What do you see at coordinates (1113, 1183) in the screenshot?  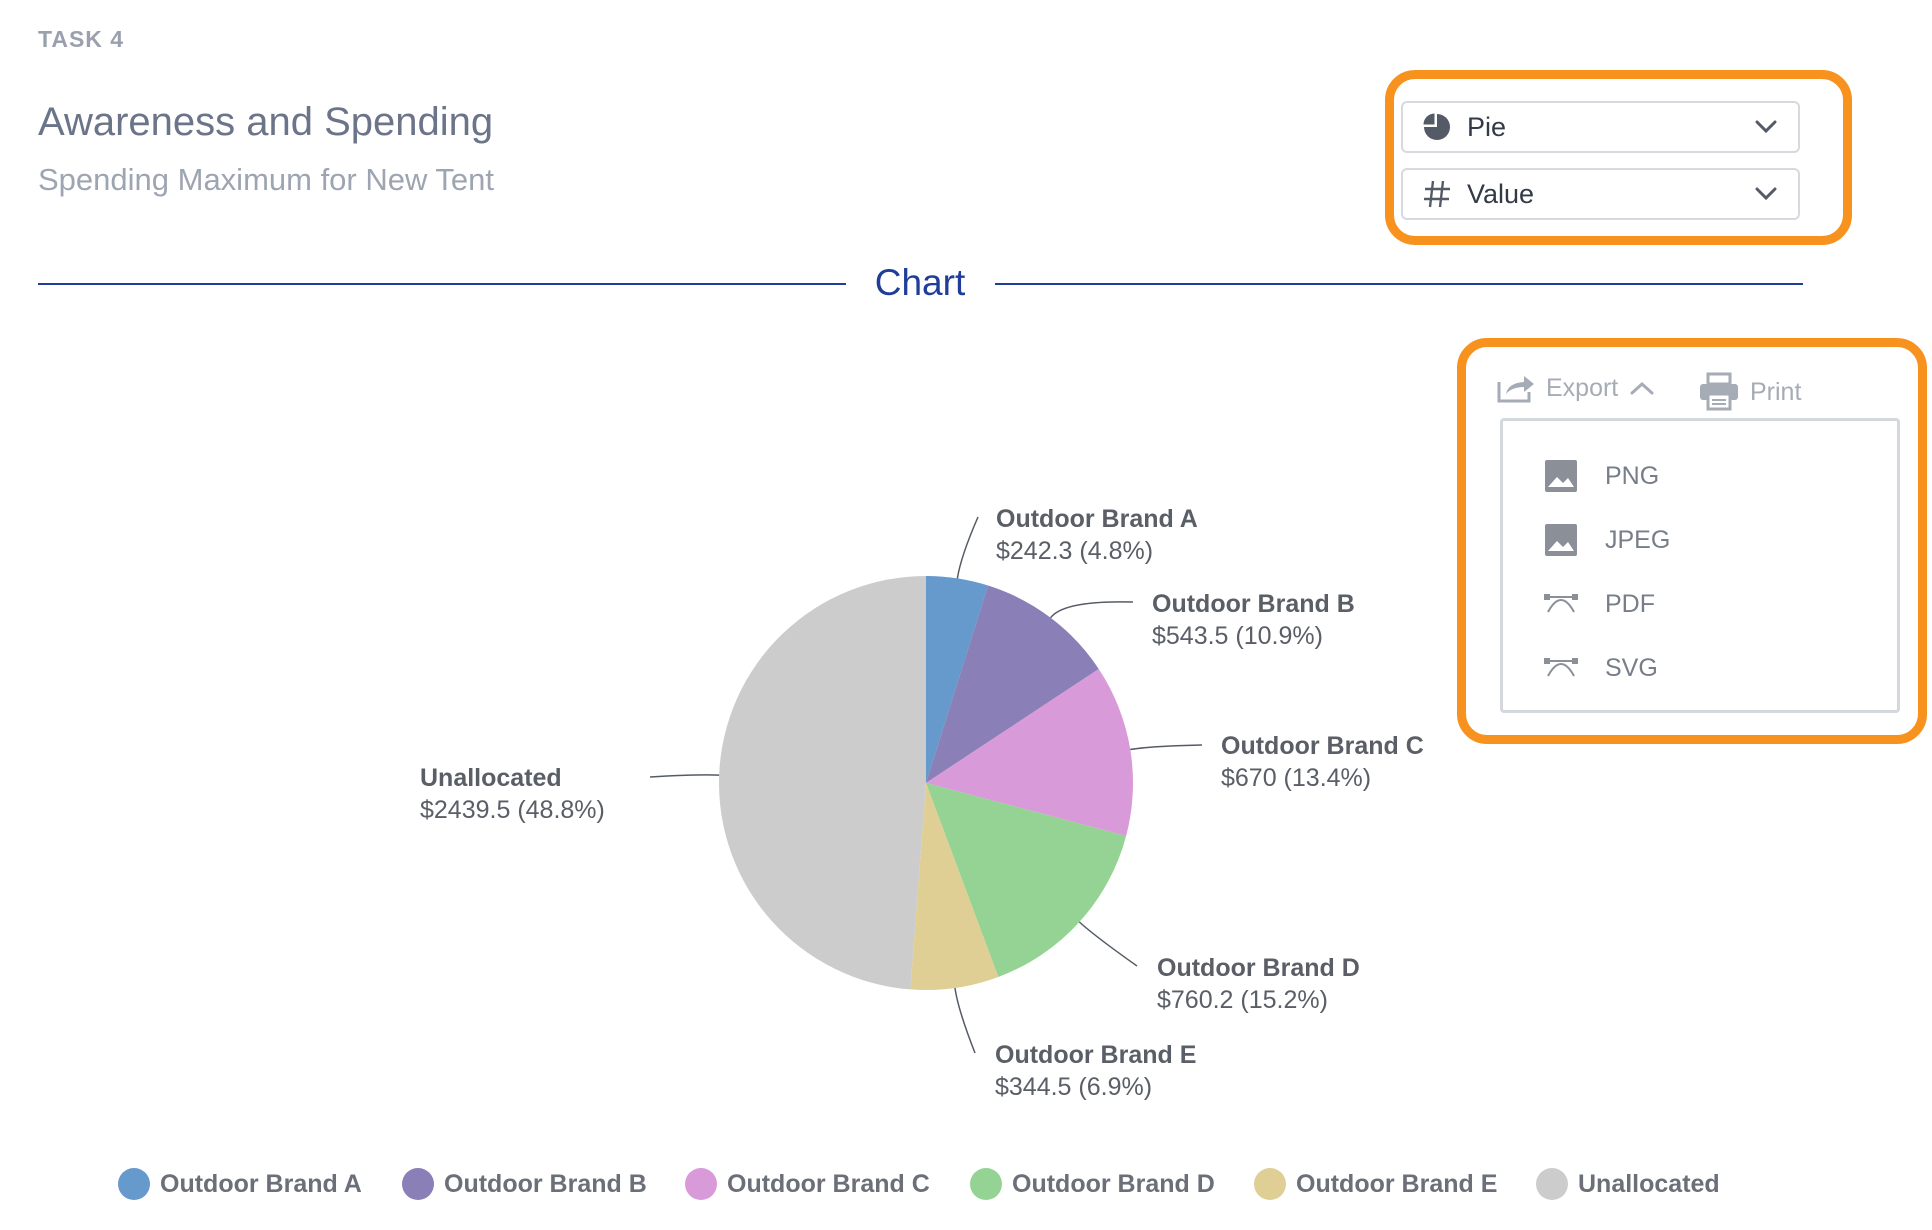 I see `legend-label: Outdoor Brand D` at bounding box center [1113, 1183].